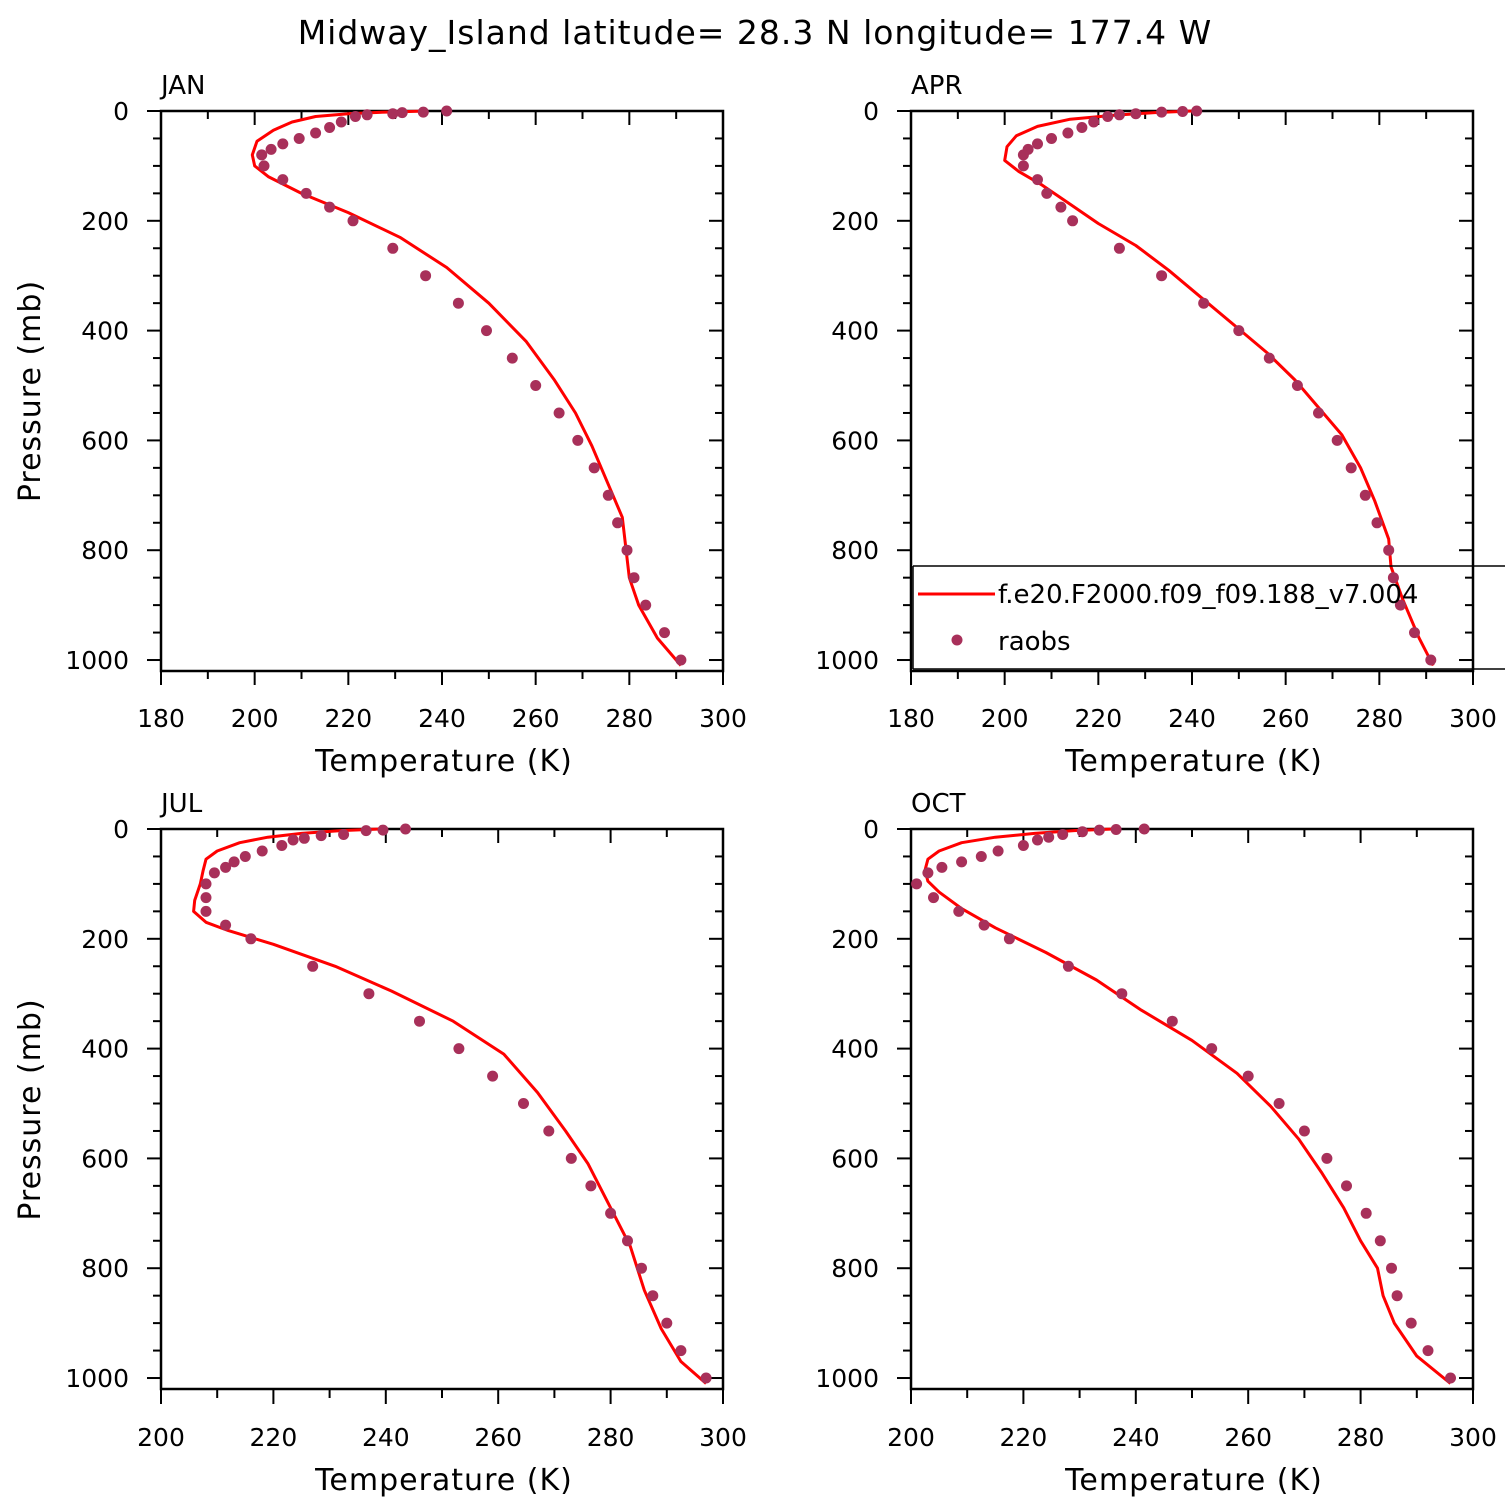  Describe the element at coordinates (181, 804) in the screenshot. I see `panel-label: JUL` at that location.